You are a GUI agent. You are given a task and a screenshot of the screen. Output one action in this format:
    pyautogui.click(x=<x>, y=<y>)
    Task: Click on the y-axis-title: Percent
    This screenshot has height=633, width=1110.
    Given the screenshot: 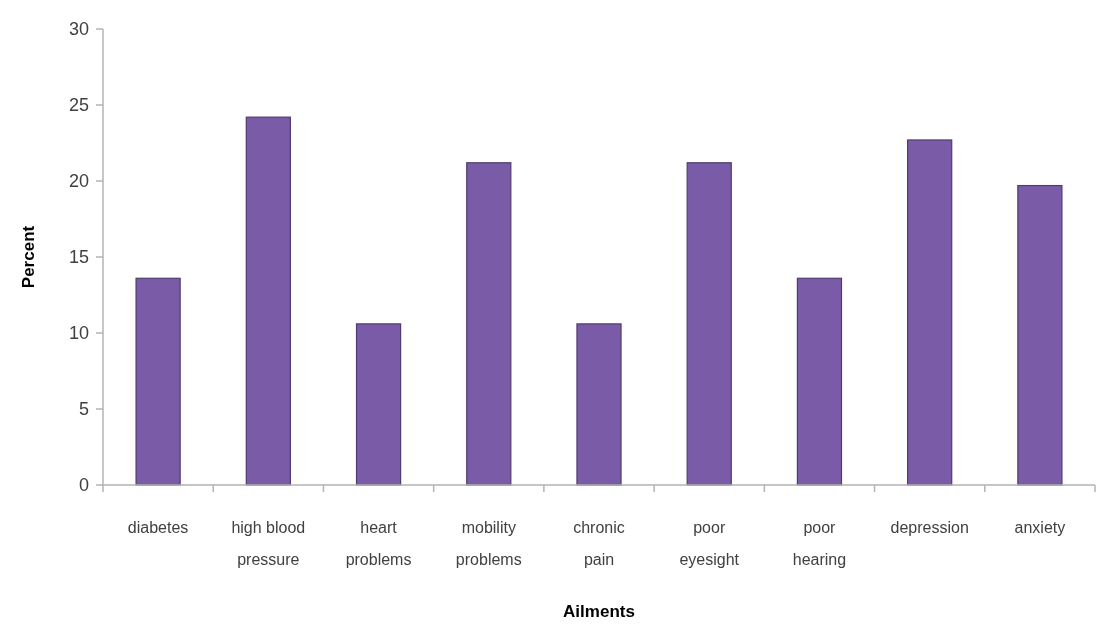 What is the action you would take?
    pyautogui.click(x=28, y=257)
    